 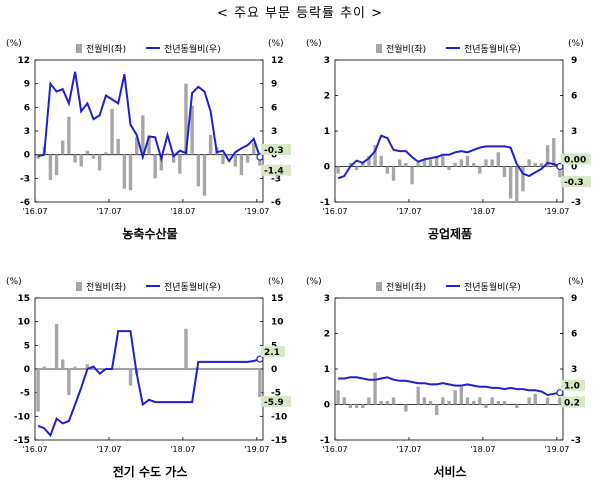 What do you see at coordinates (449, 471) in the screenshot?
I see `chart-title: 서비스` at bounding box center [449, 471].